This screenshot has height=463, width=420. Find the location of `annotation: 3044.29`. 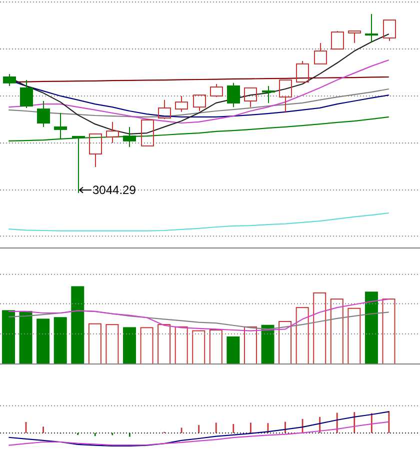

annotation: 3044.29 is located at coordinates (114, 190).